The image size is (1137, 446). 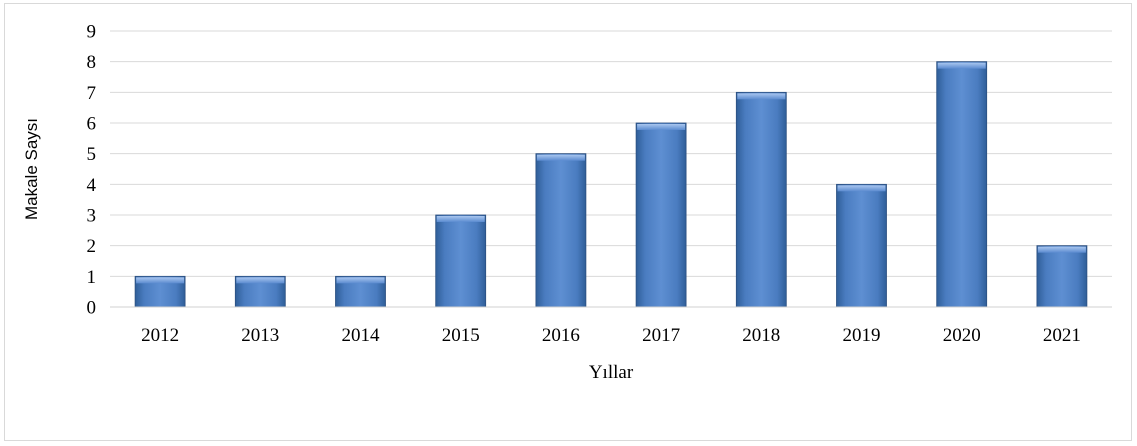 I want to click on y-tick-label: 3, so click(x=92, y=216).